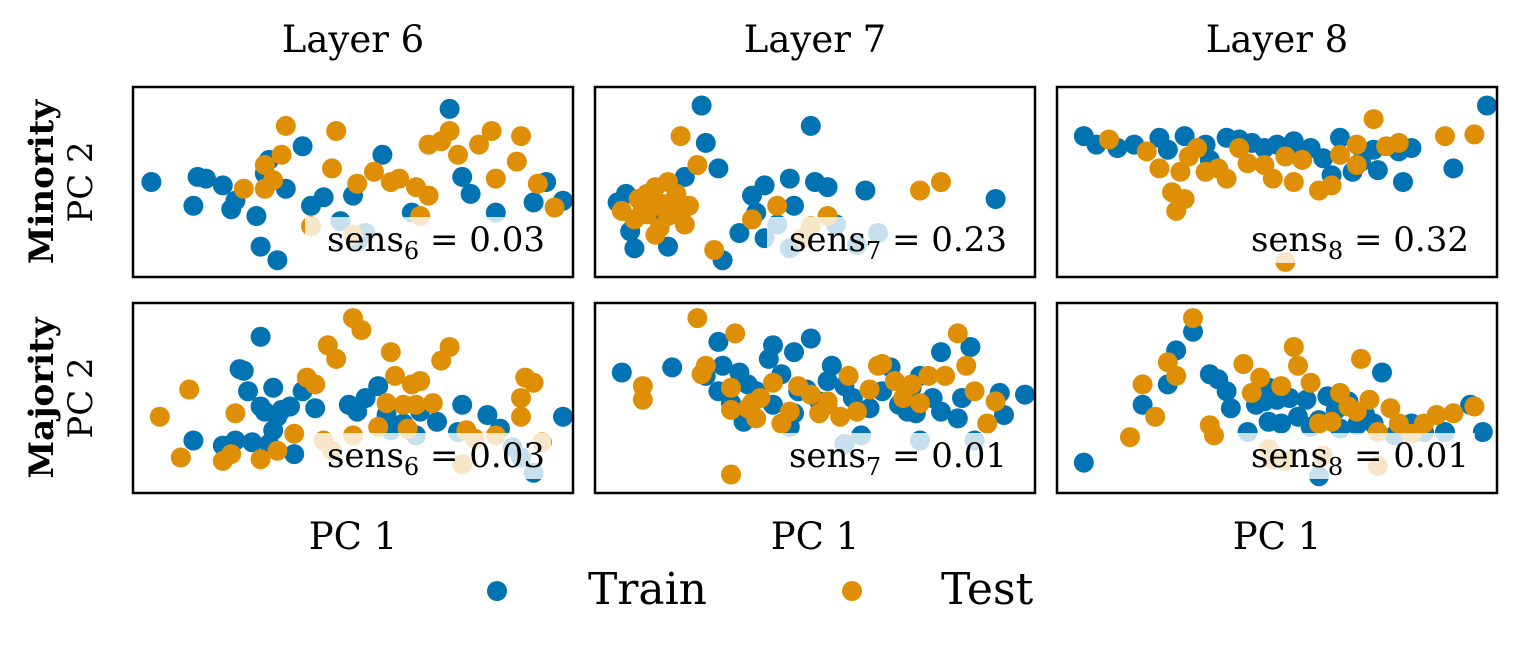 This screenshot has height=654, width=1520. What do you see at coordinates (1277, 39) in the screenshot?
I see `column-title-layer-8: Layer 8` at bounding box center [1277, 39].